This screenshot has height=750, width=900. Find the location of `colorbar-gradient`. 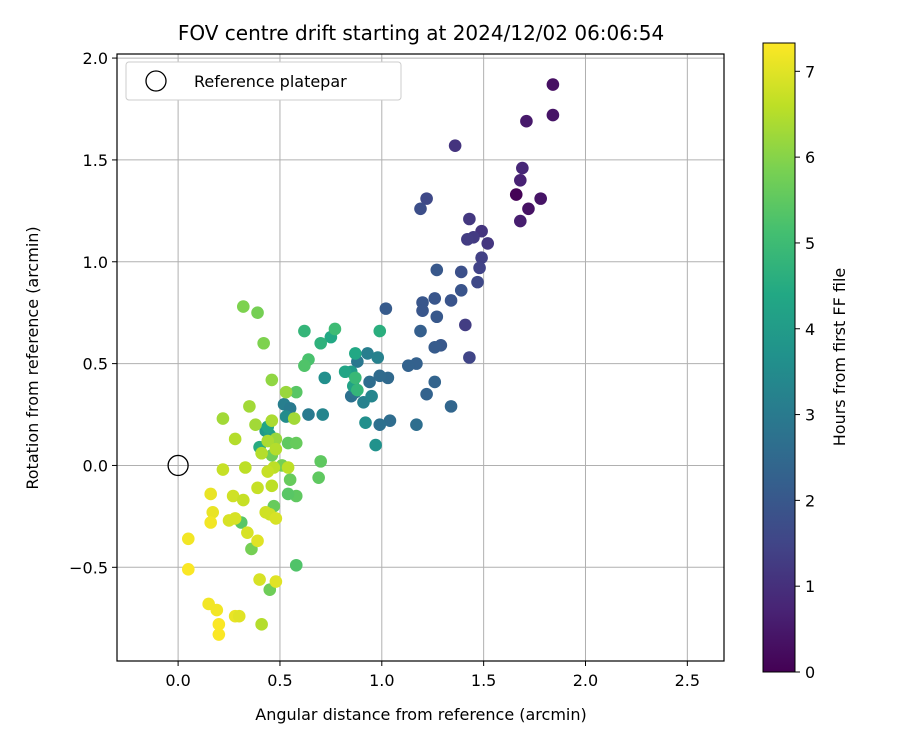

colorbar-gradient is located at coordinates (779, 357).